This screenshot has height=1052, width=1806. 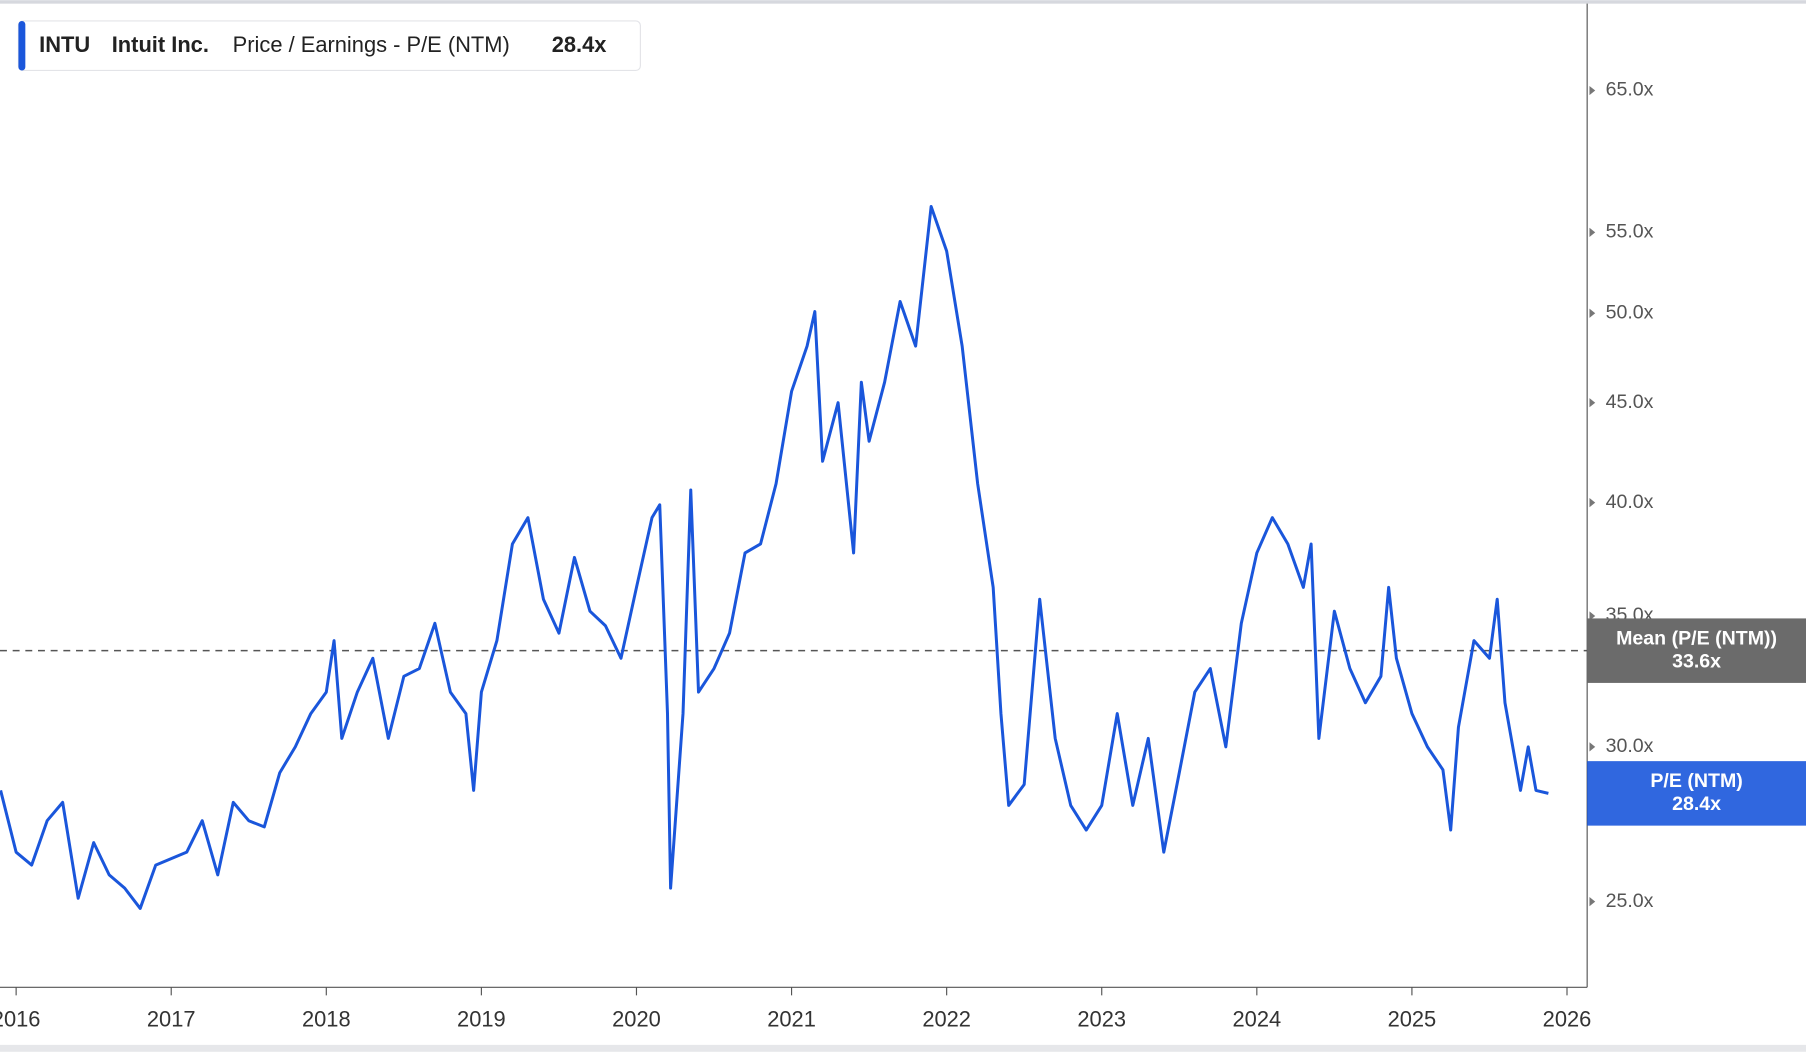 I want to click on x-tick-label: 2024, so click(x=1256, y=1018).